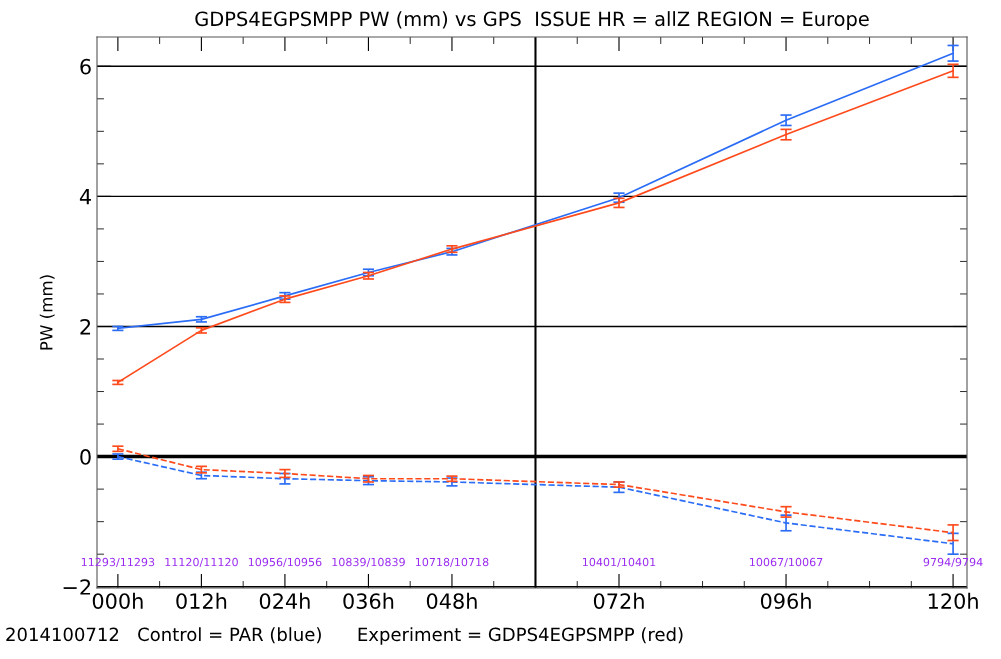 Image resolution: width=1001 pixels, height=659 pixels. What do you see at coordinates (953, 600) in the screenshot?
I see `x-tick-label: 120h` at bounding box center [953, 600].